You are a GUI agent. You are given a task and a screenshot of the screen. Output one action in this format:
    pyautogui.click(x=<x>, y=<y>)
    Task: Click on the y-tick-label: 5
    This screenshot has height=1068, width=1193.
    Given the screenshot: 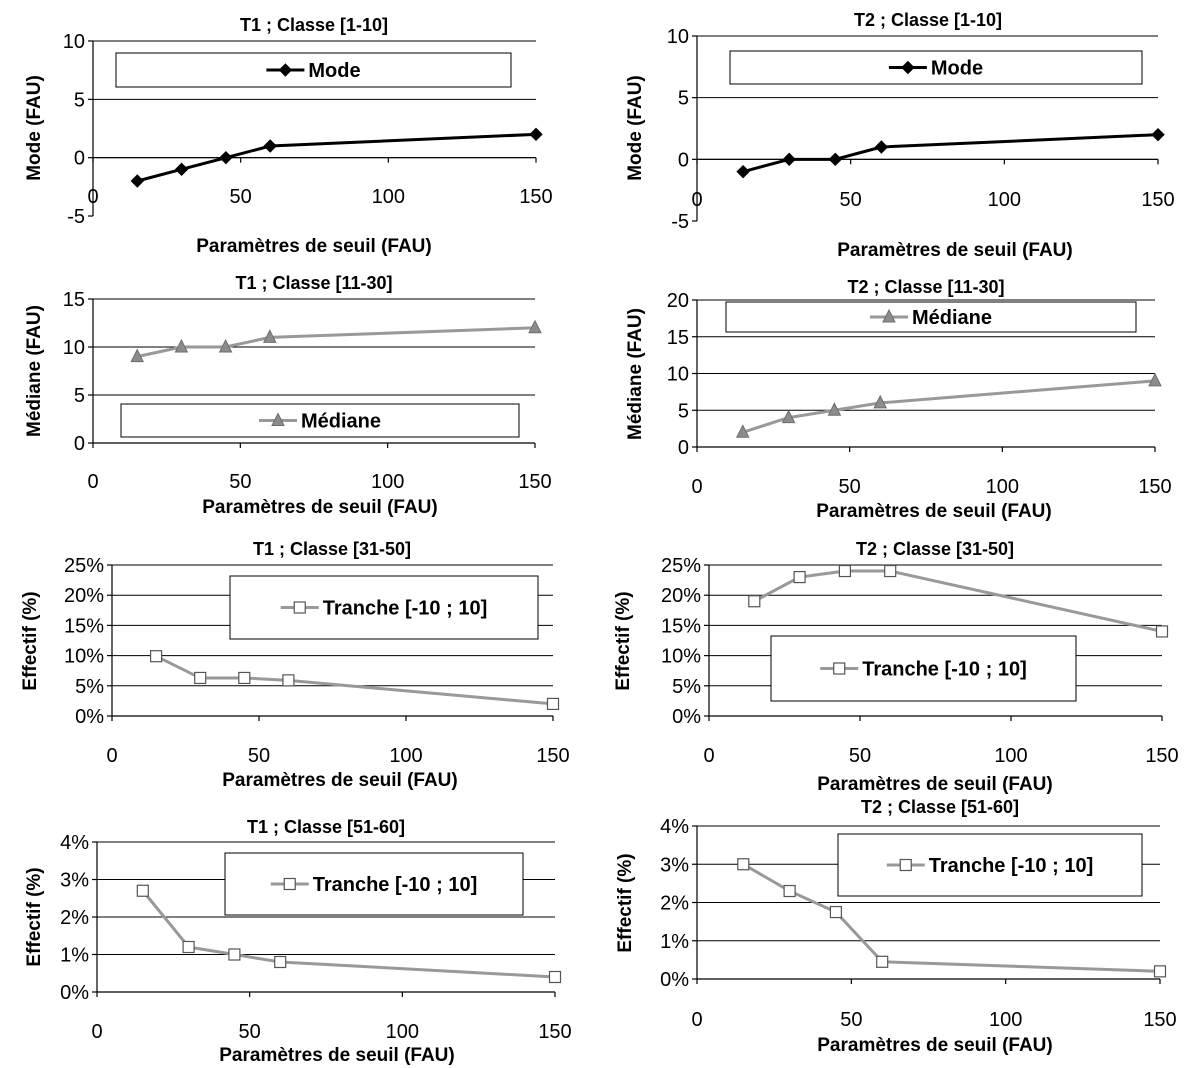 What is the action you would take?
    pyautogui.click(x=683, y=411)
    